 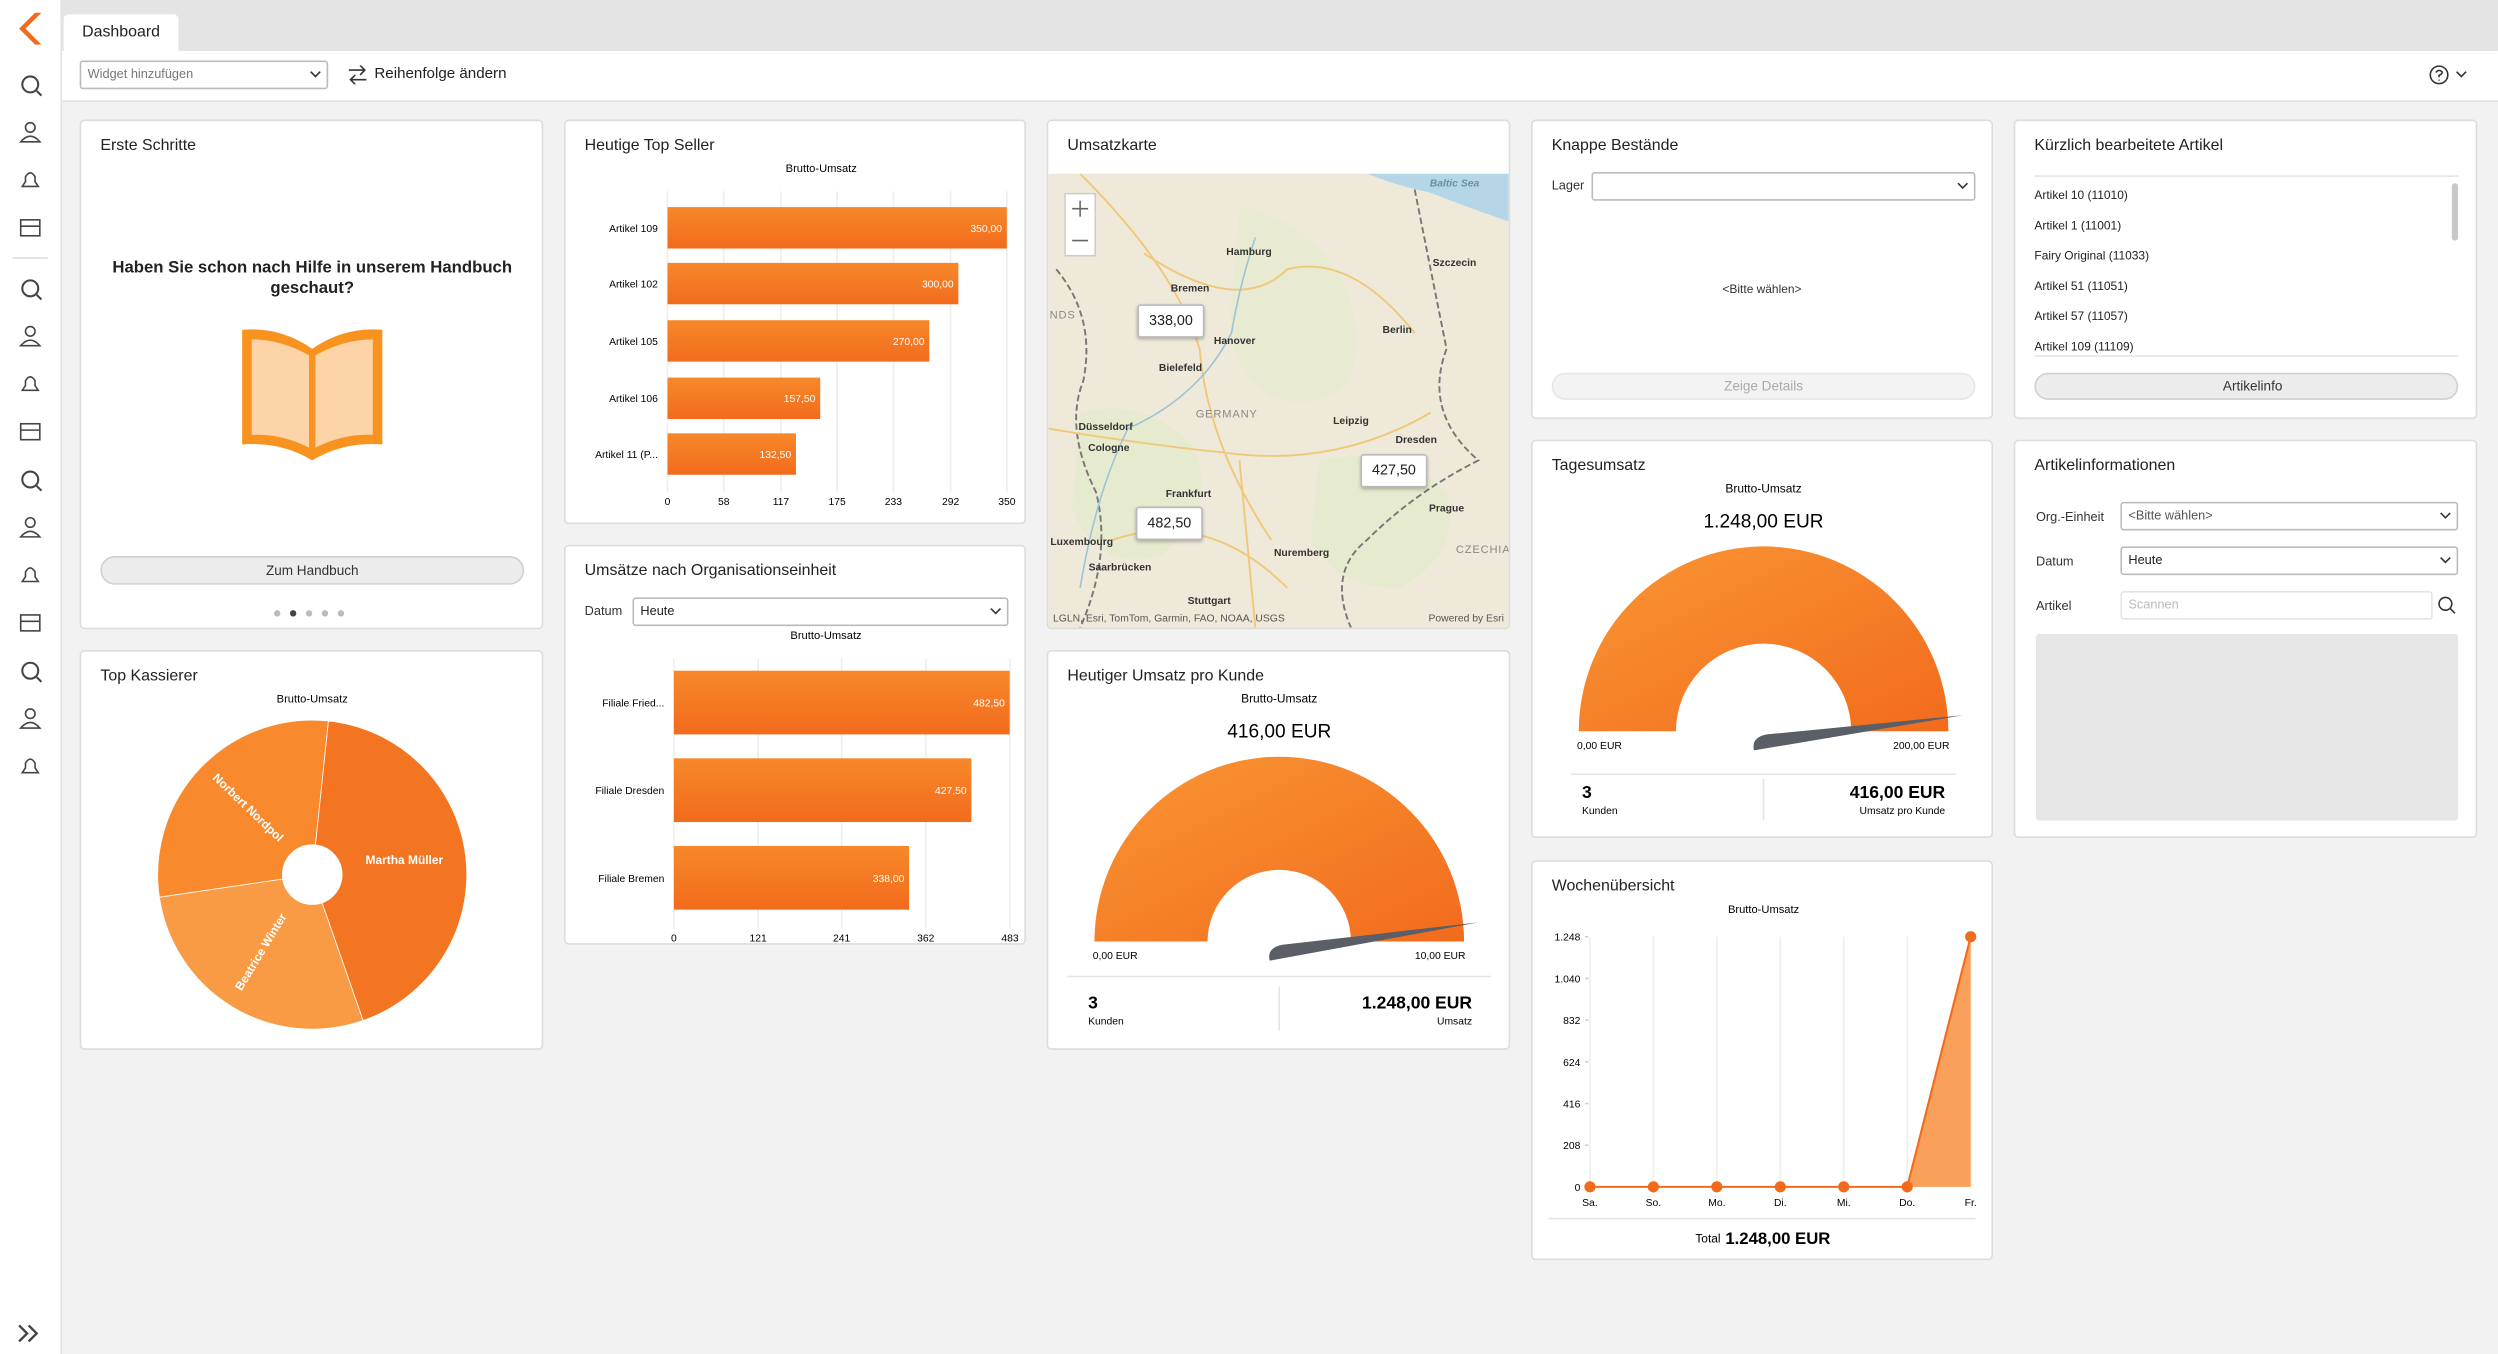 I want to click on logo, so click(x=30, y=28).